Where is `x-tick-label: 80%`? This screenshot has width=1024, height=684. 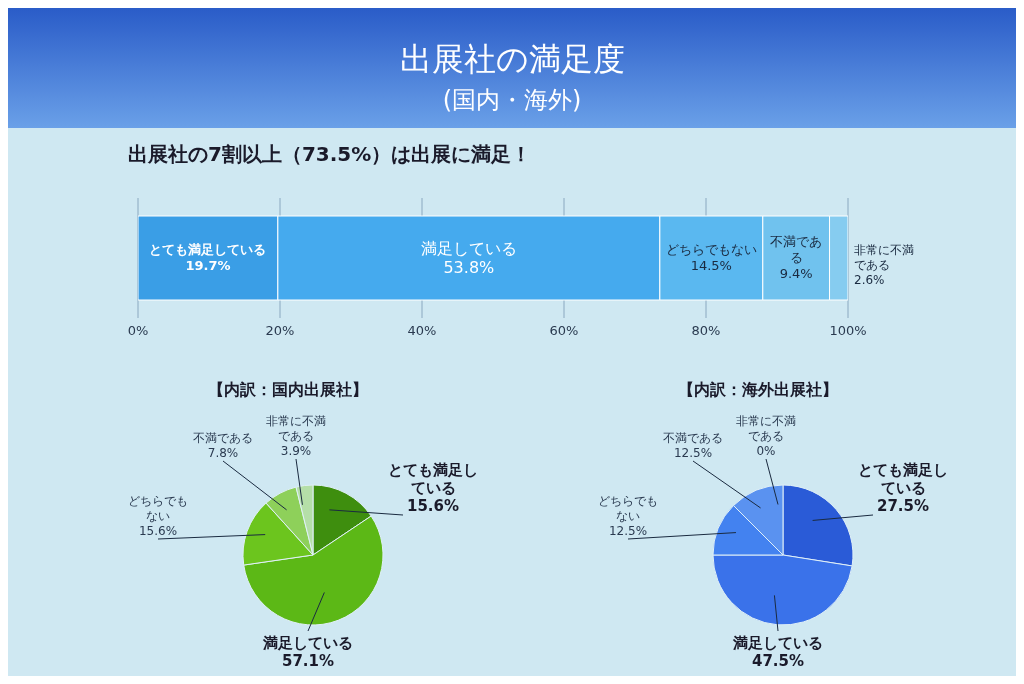
x-tick-label: 80% is located at coordinates (706, 331).